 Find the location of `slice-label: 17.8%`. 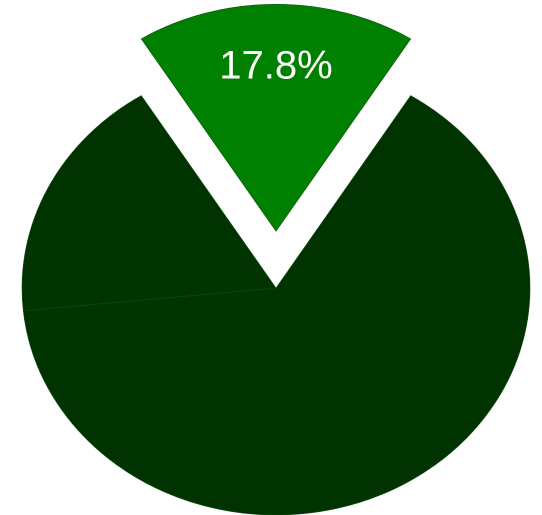

slice-label: 17.8% is located at coordinates (275, 65).